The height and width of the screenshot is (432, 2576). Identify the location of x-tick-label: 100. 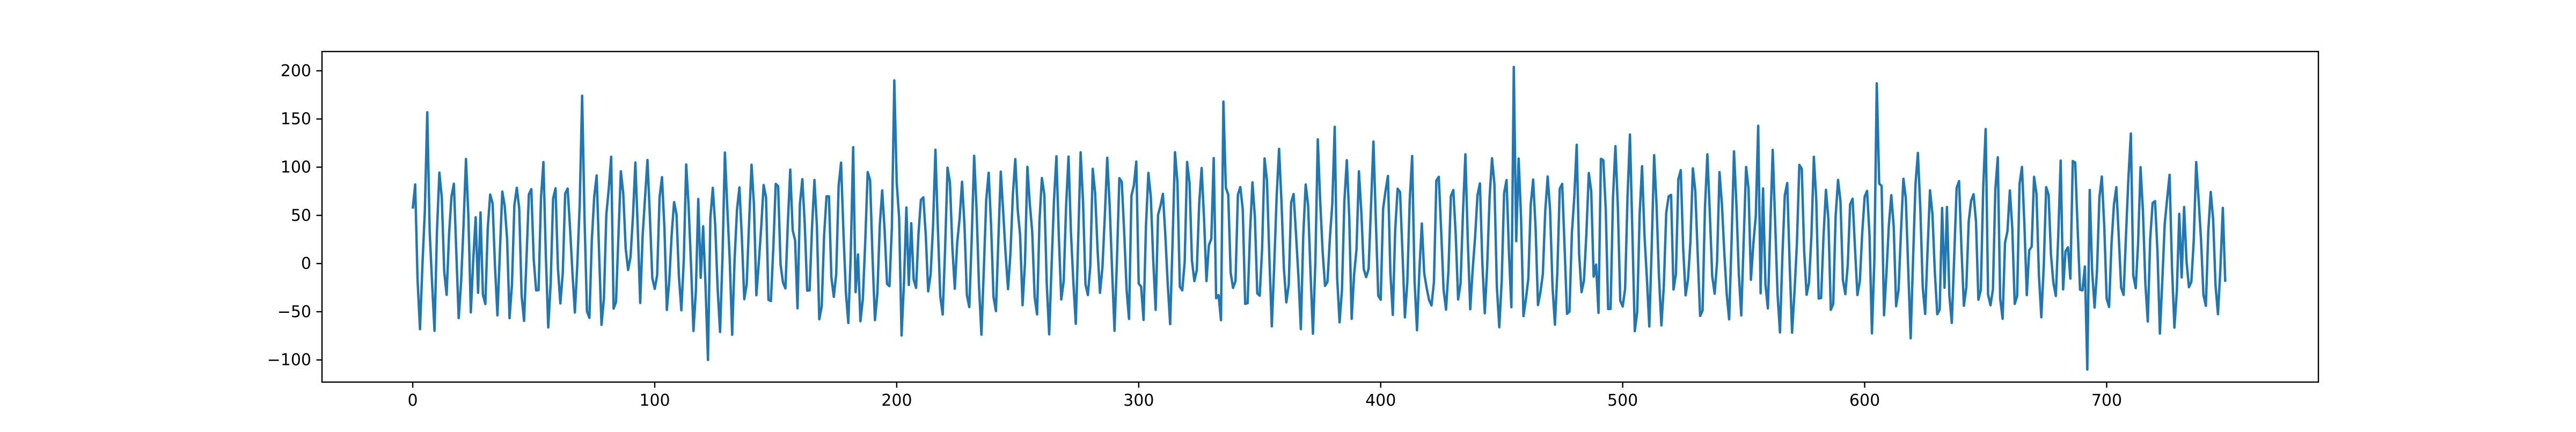
(654, 400).